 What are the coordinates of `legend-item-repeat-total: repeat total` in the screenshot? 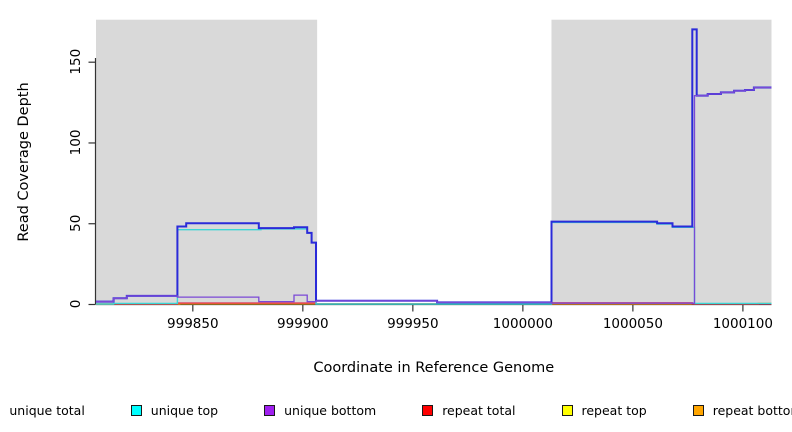 It's located at (469, 410).